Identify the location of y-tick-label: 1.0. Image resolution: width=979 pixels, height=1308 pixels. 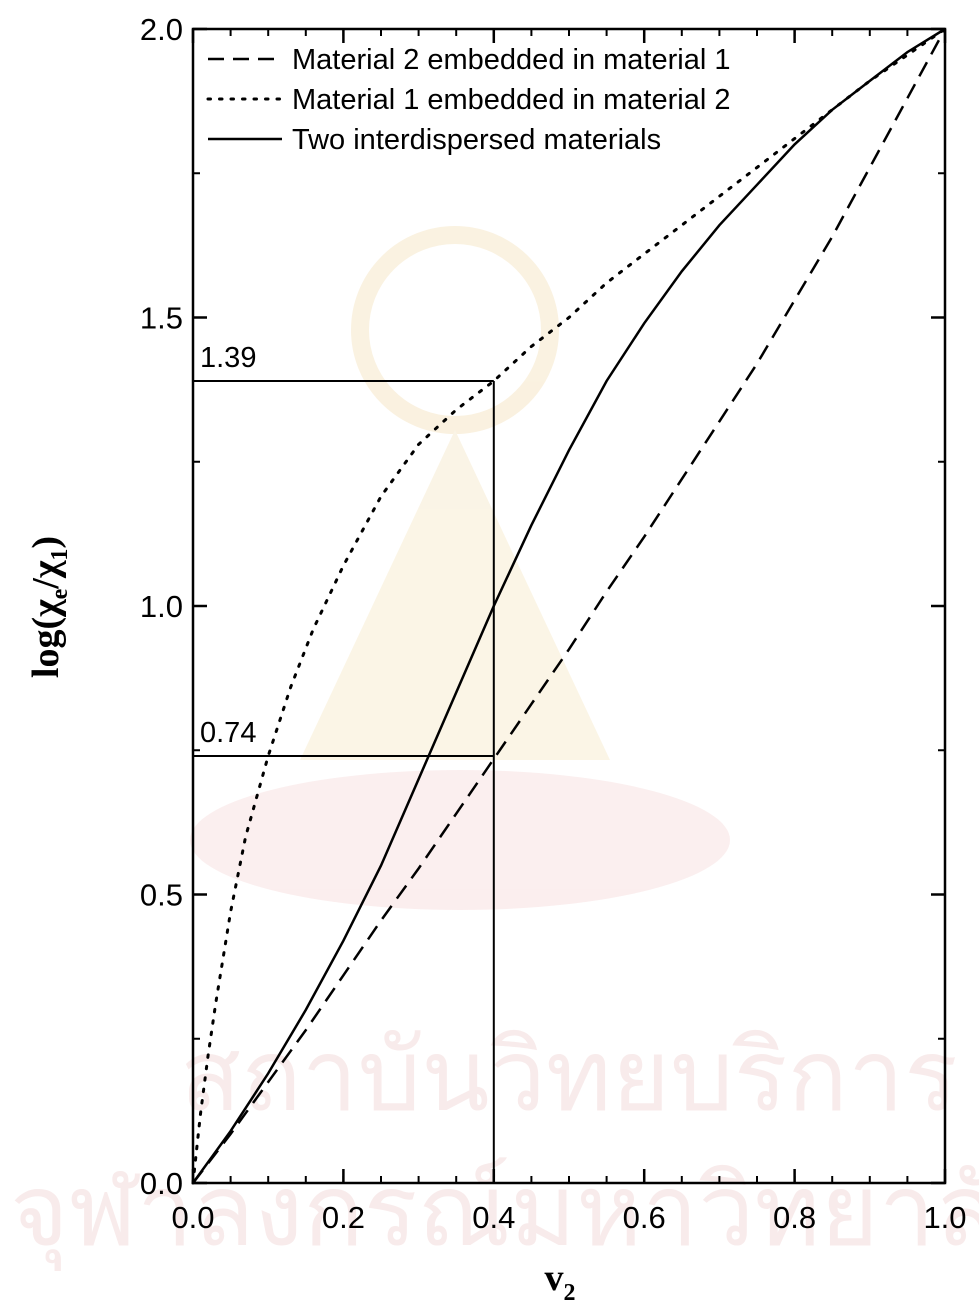
(161, 606).